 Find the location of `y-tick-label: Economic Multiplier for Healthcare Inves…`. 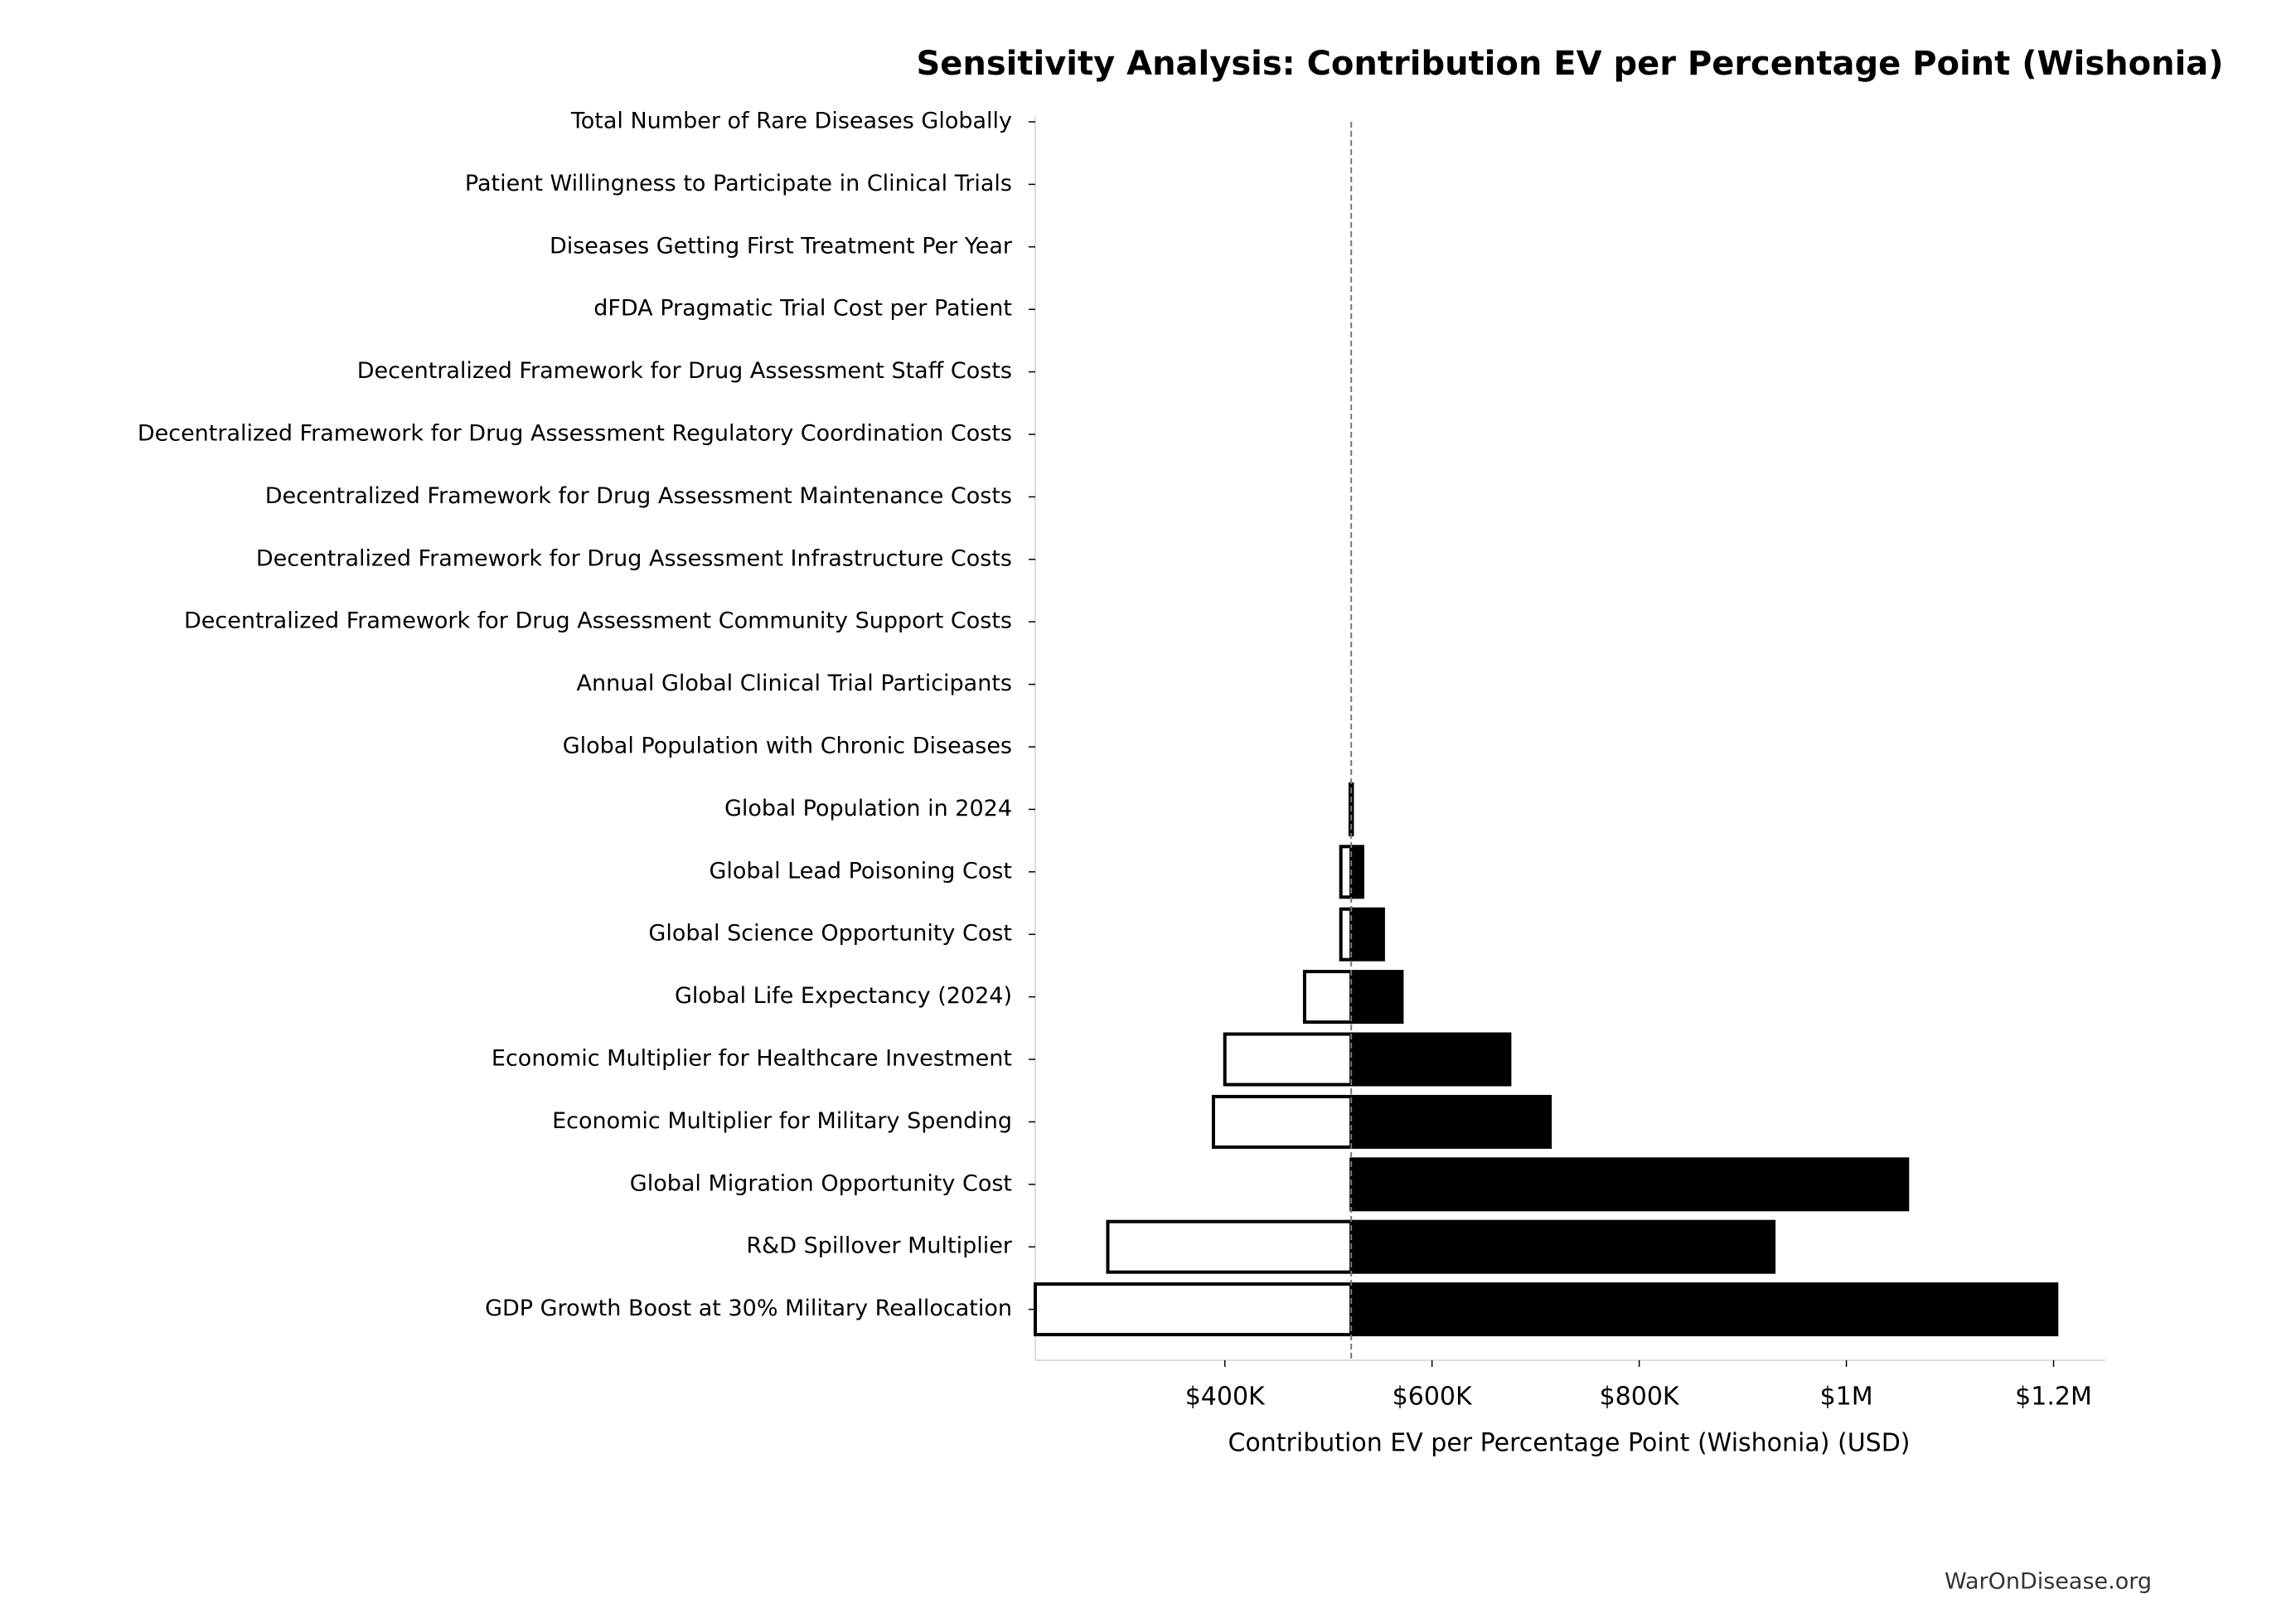

y-tick-label: Economic Multiplier for Healthcare Inves… is located at coordinates (752, 1059).